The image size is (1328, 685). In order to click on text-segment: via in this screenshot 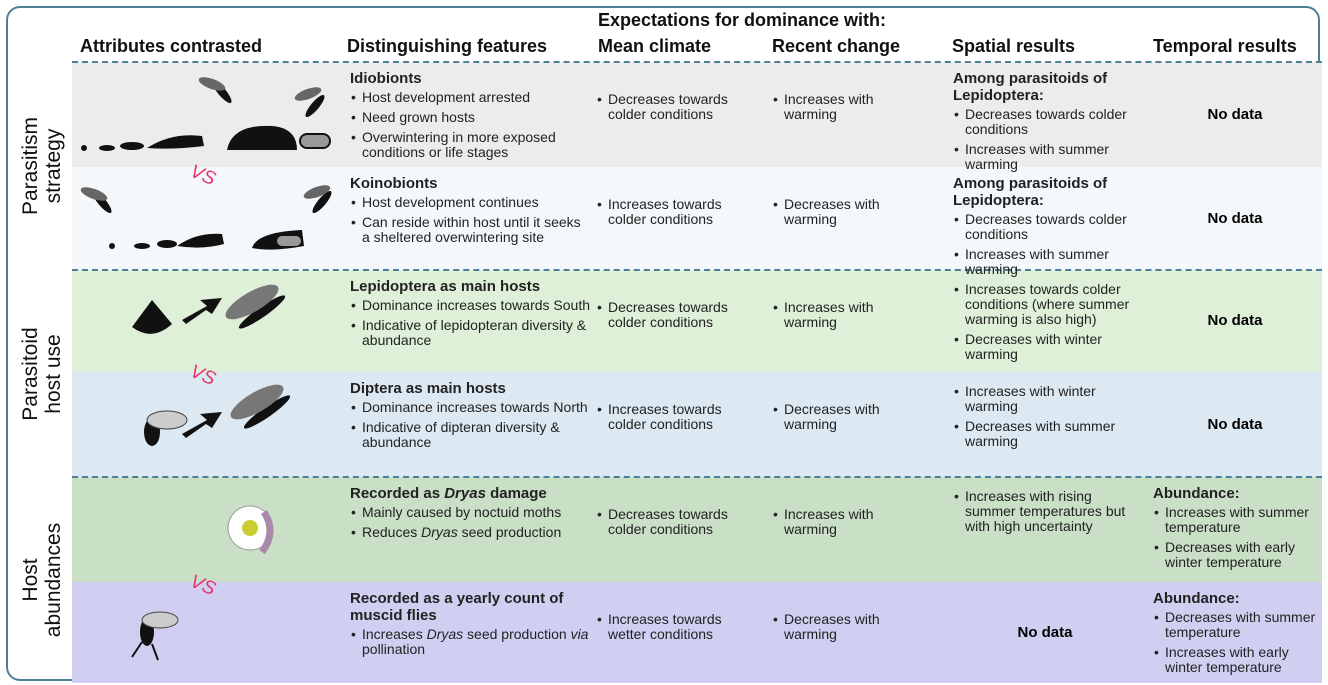, I will do `click(579, 634)`.